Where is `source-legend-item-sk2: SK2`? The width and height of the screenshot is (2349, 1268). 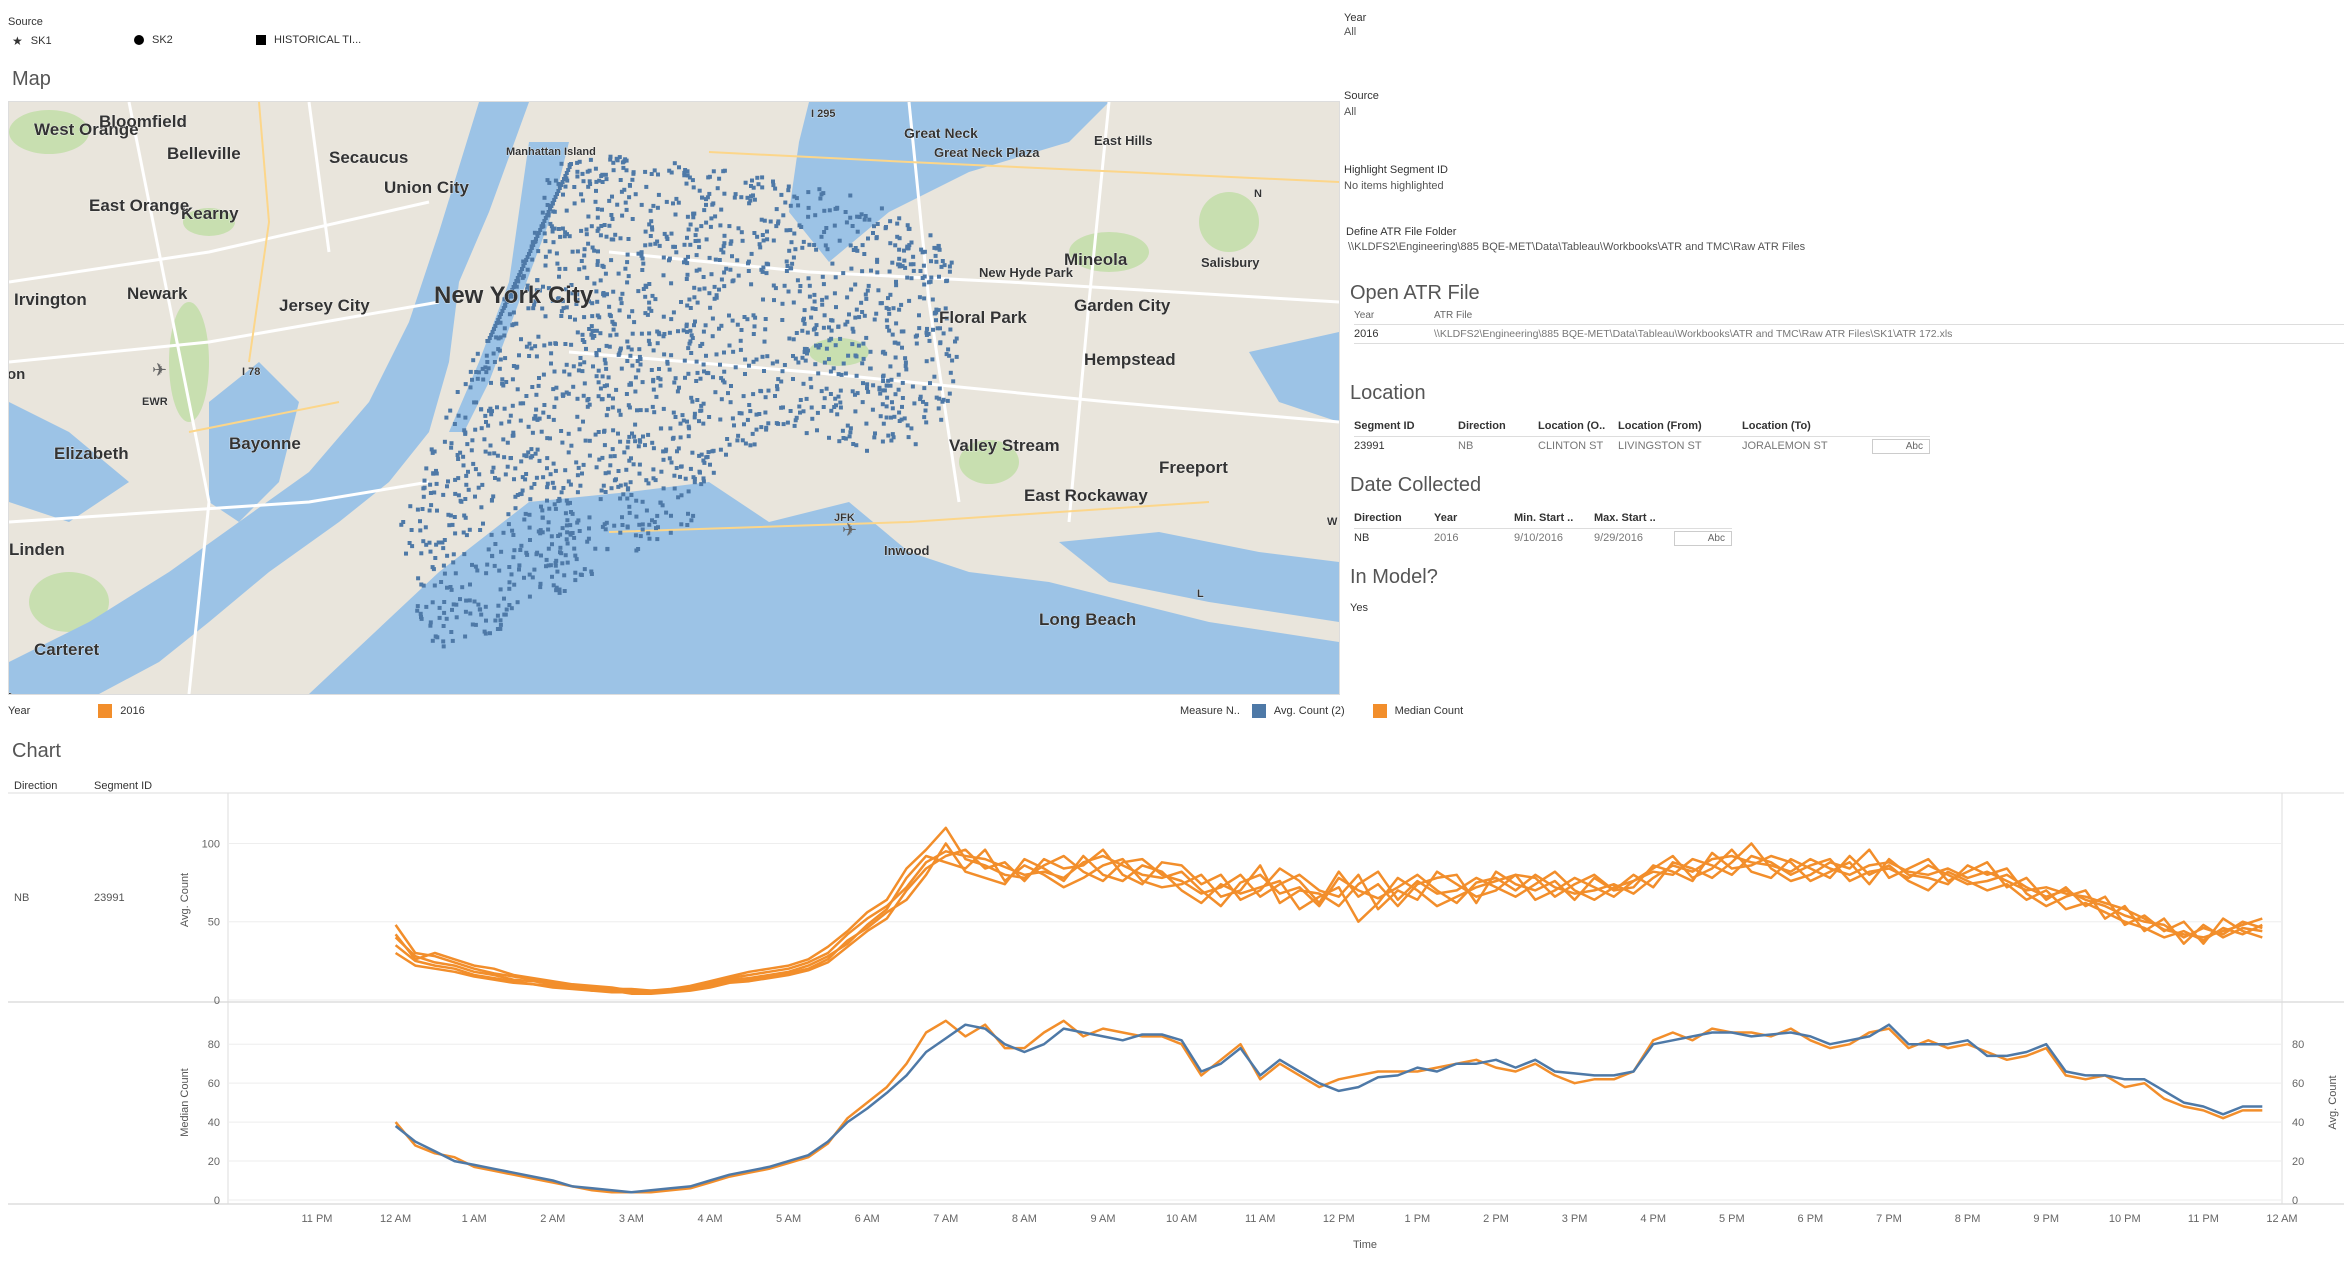
source-legend-item-sk2: SK2 is located at coordinates (153, 40).